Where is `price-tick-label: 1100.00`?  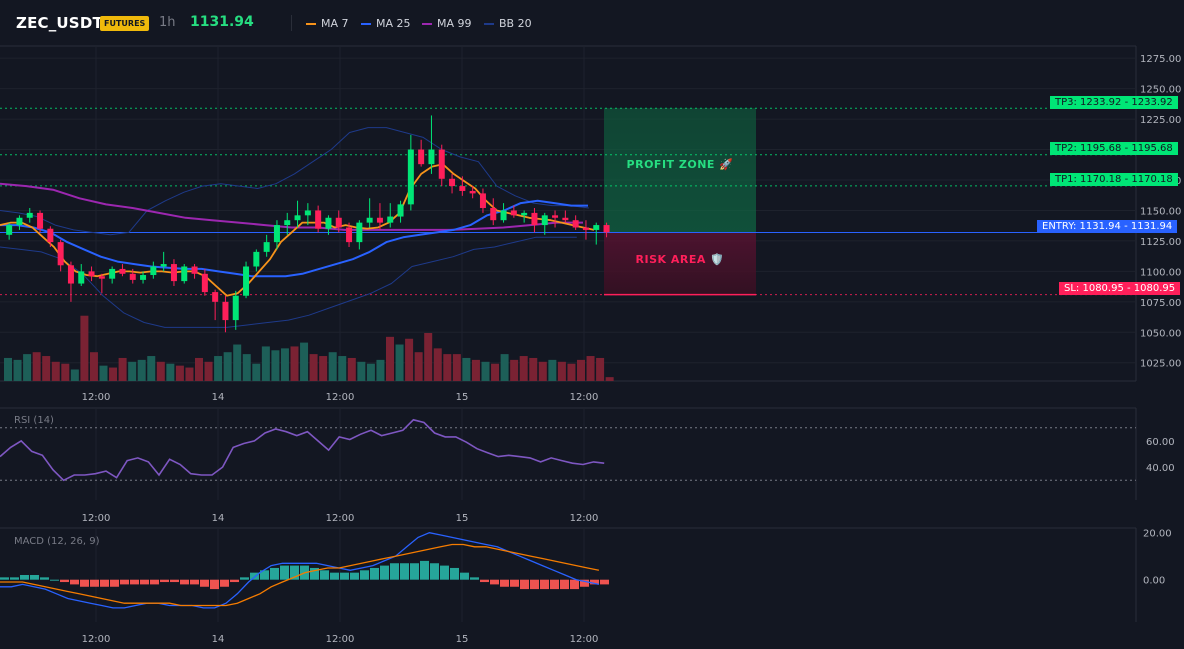
price-tick-label: 1100.00 is located at coordinates (1160, 272).